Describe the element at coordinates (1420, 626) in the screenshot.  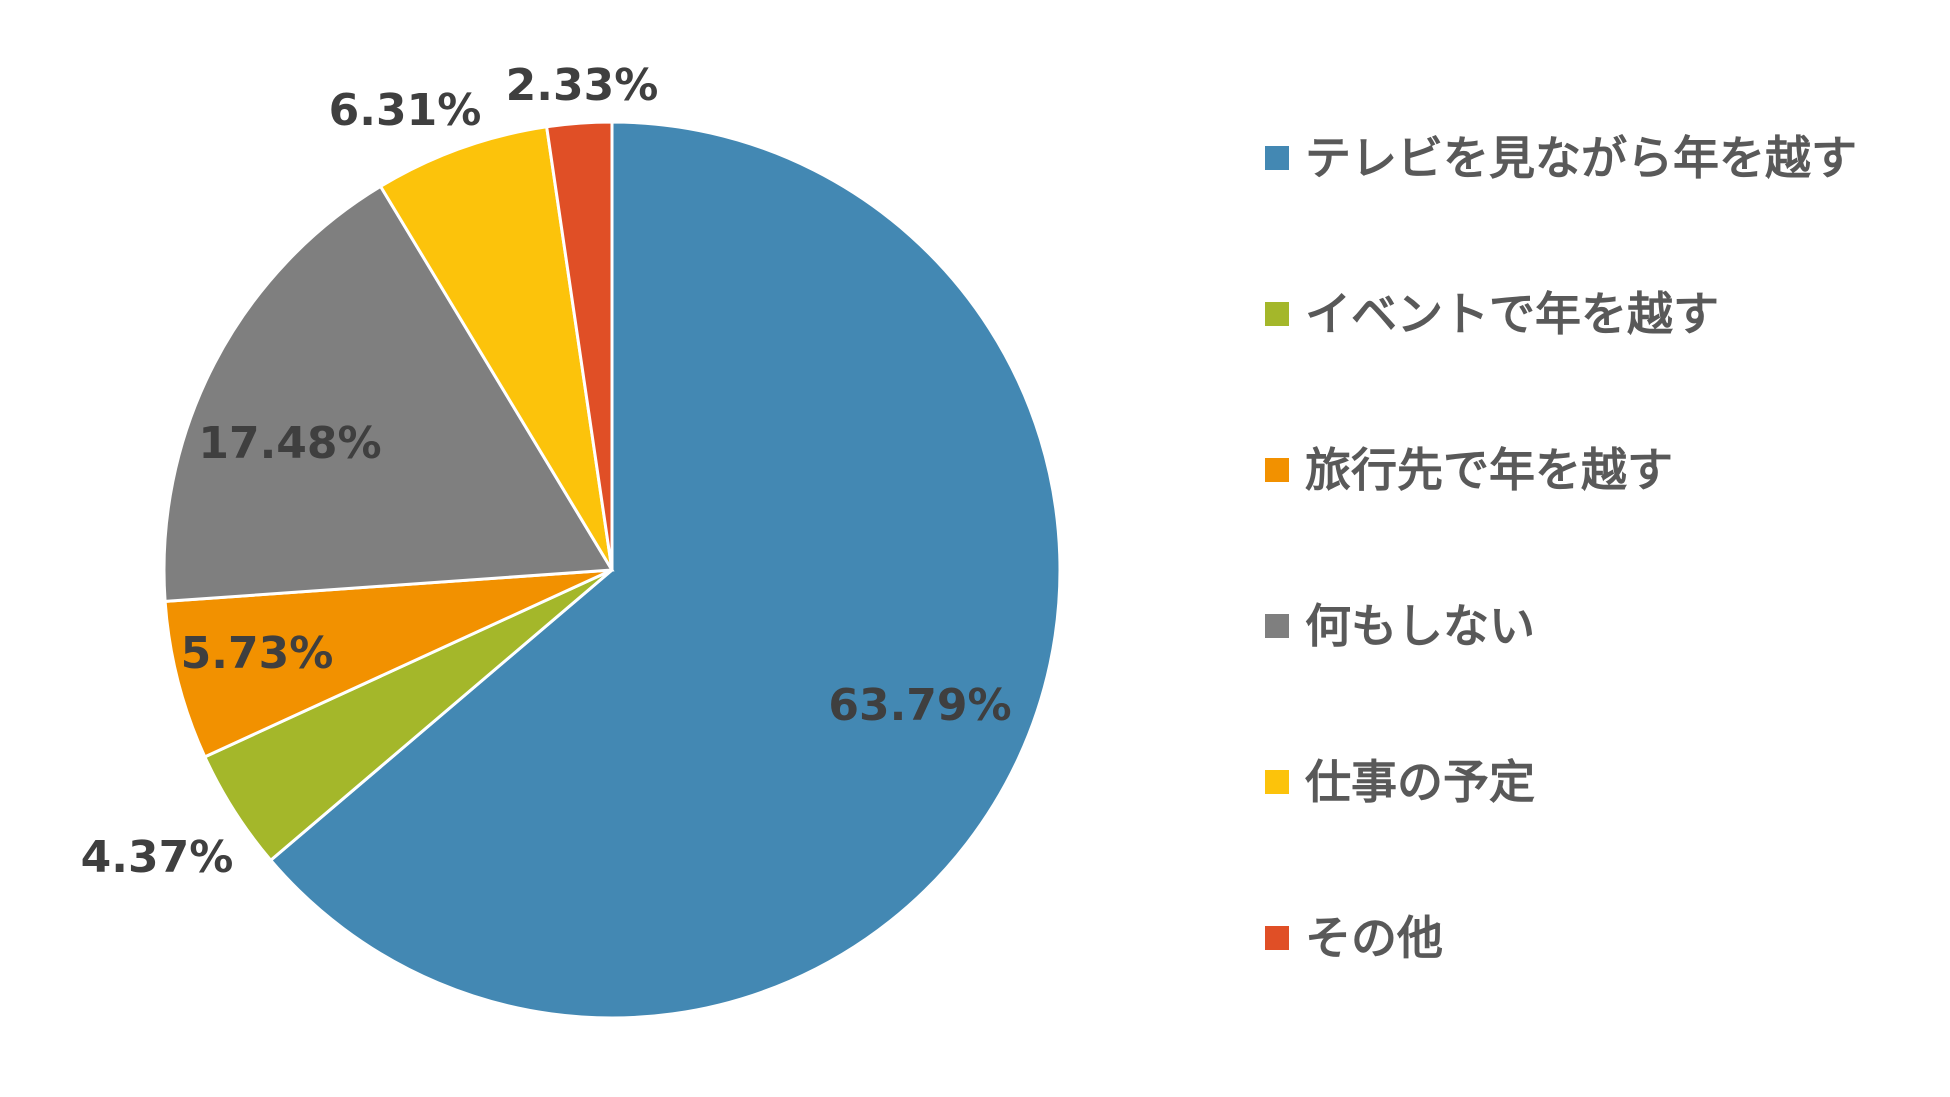
I see `legend-label: 何もしない` at that location.